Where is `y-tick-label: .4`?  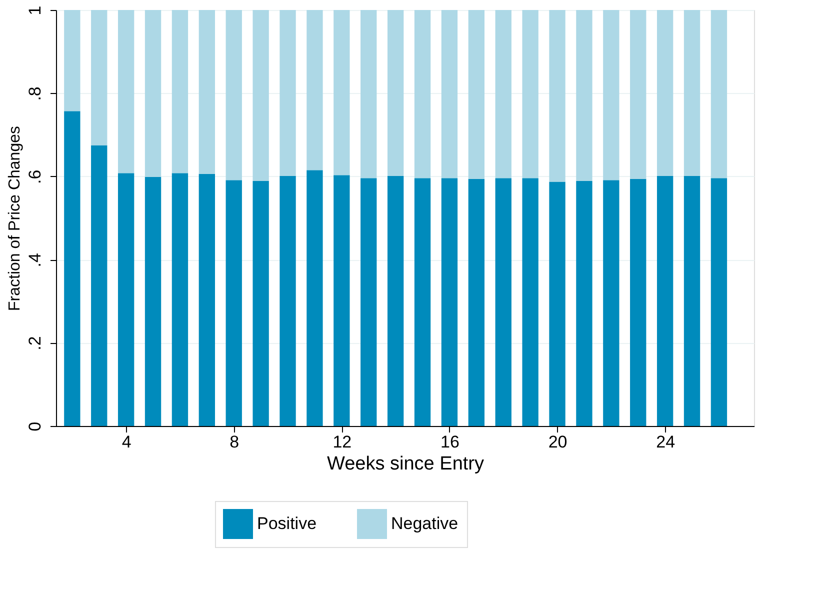
y-tick-label: .4 is located at coordinates (35, 260).